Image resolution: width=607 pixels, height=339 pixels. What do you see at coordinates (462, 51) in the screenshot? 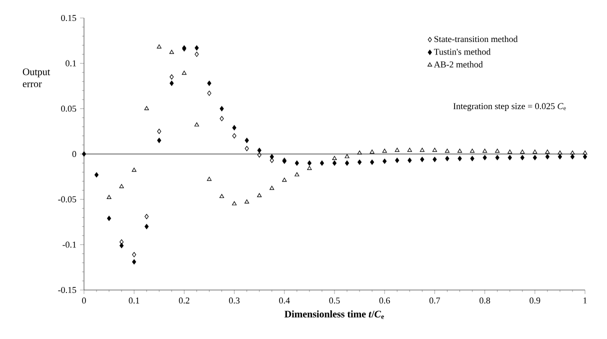
I see `legend-label: Tustin's method` at bounding box center [462, 51].